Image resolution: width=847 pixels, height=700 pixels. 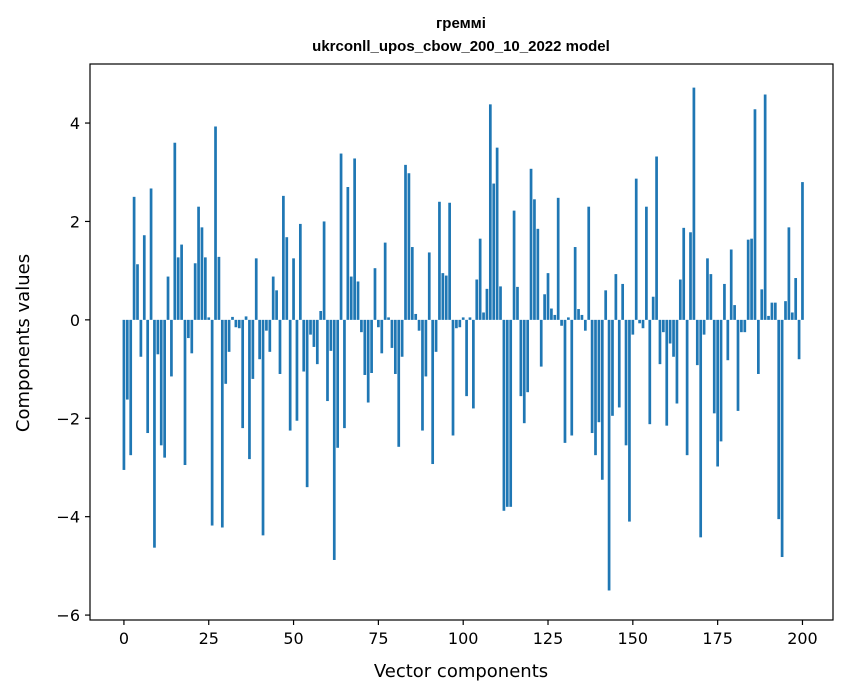 I want to click on y-tick-label: −2, so click(x=68, y=418).